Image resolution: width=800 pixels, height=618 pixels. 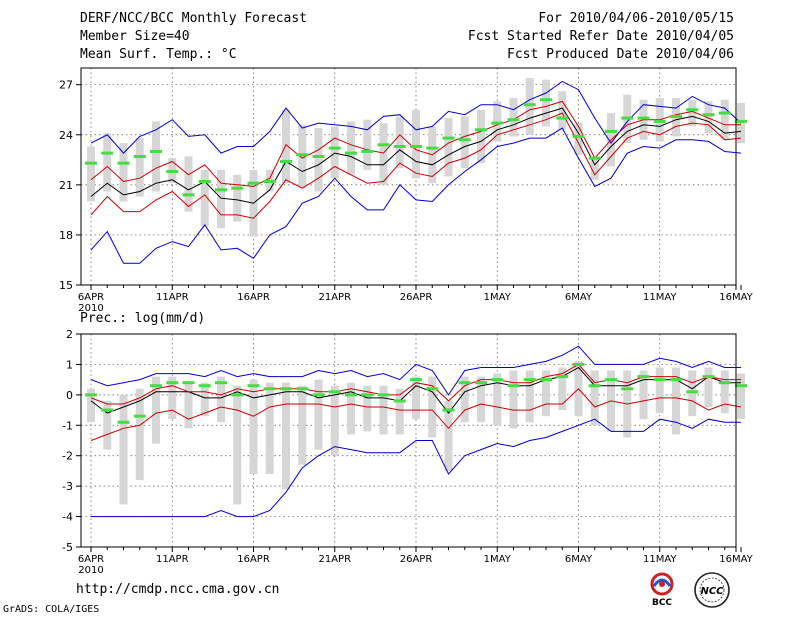 What do you see at coordinates (67, 517) in the screenshot?
I see `precipitation-y-tick-label: -4` at bounding box center [67, 517].